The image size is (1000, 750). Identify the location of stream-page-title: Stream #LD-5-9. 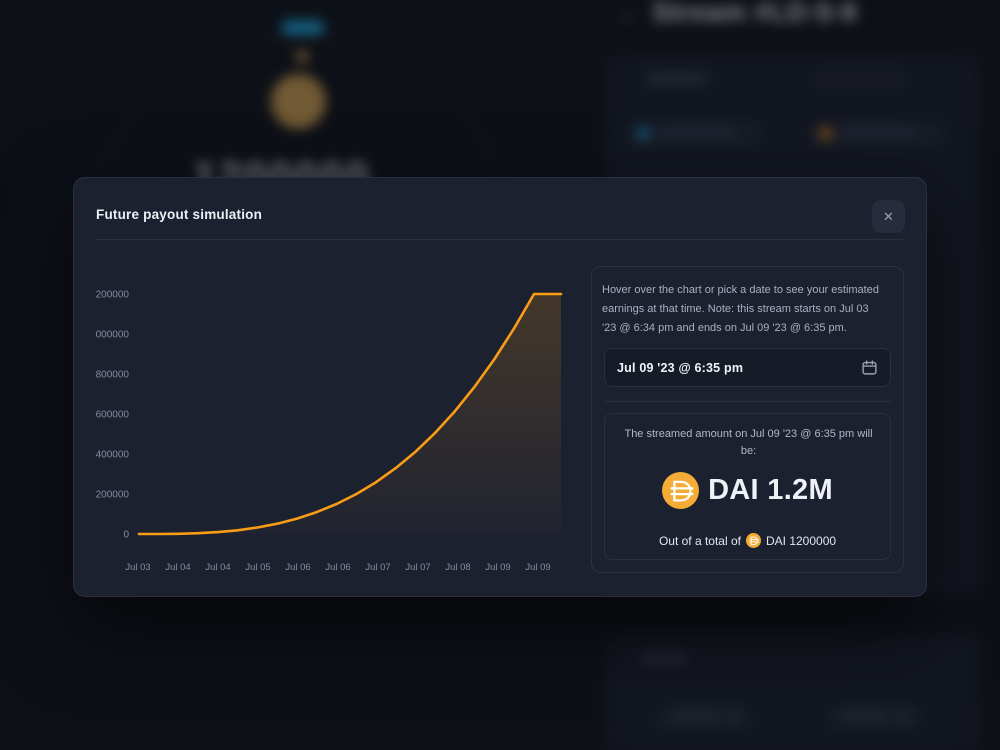
(755, 13).